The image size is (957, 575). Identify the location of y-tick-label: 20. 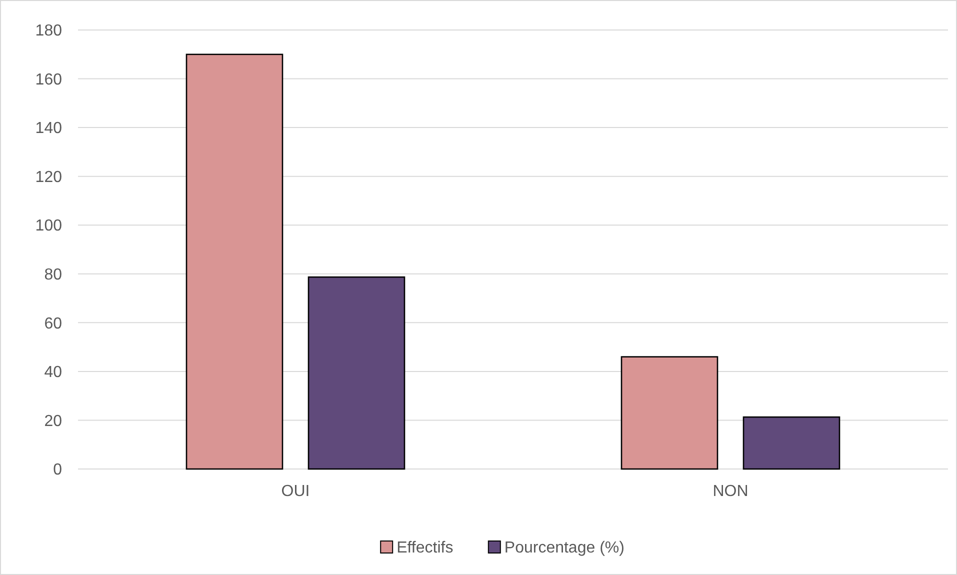
(53, 421).